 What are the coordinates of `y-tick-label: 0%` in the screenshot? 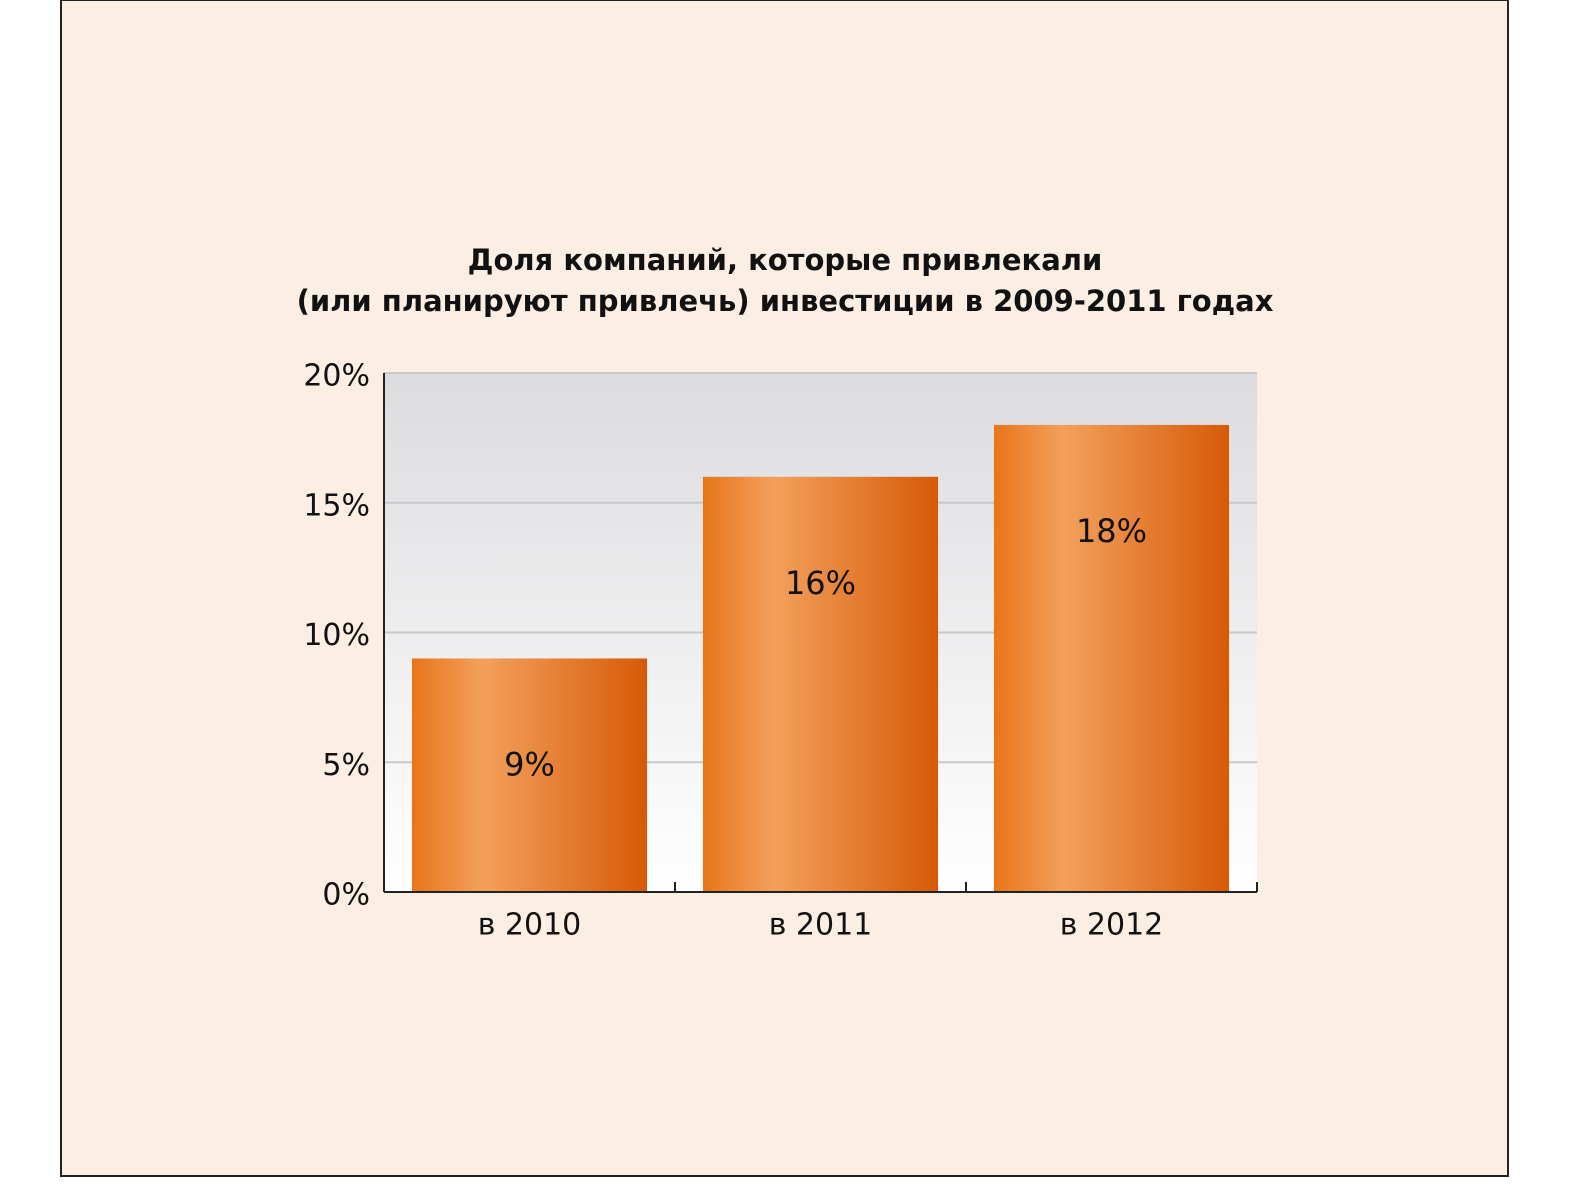 It's located at (346, 895).